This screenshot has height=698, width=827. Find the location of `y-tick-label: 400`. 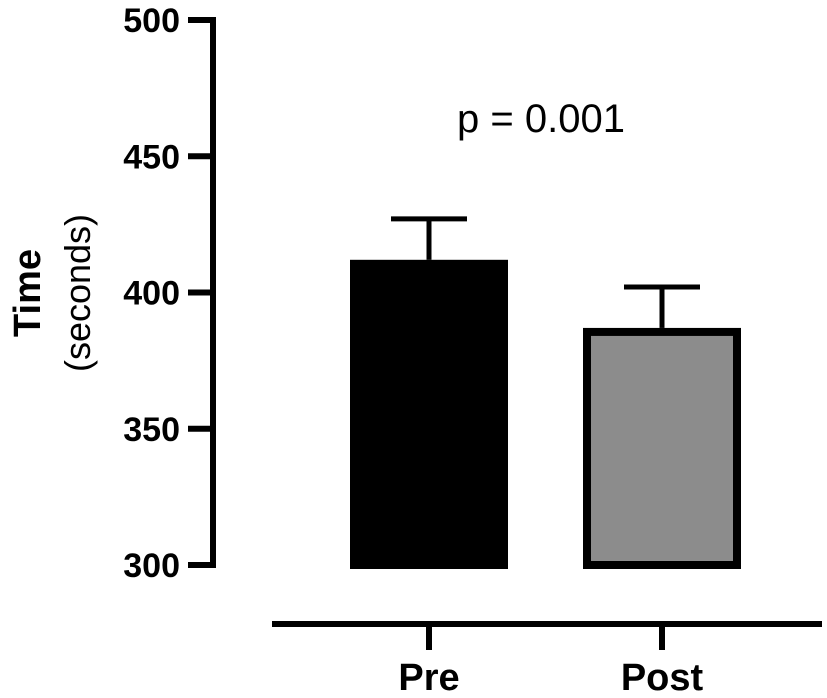

y-tick-label: 400 is located at coordinates (151, 294).